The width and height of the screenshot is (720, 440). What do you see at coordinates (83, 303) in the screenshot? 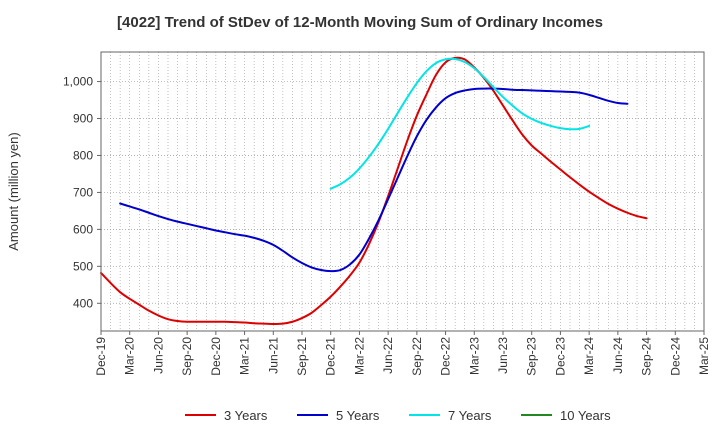
I see `y-tick-label: 400` at bounding box center [83, 303].